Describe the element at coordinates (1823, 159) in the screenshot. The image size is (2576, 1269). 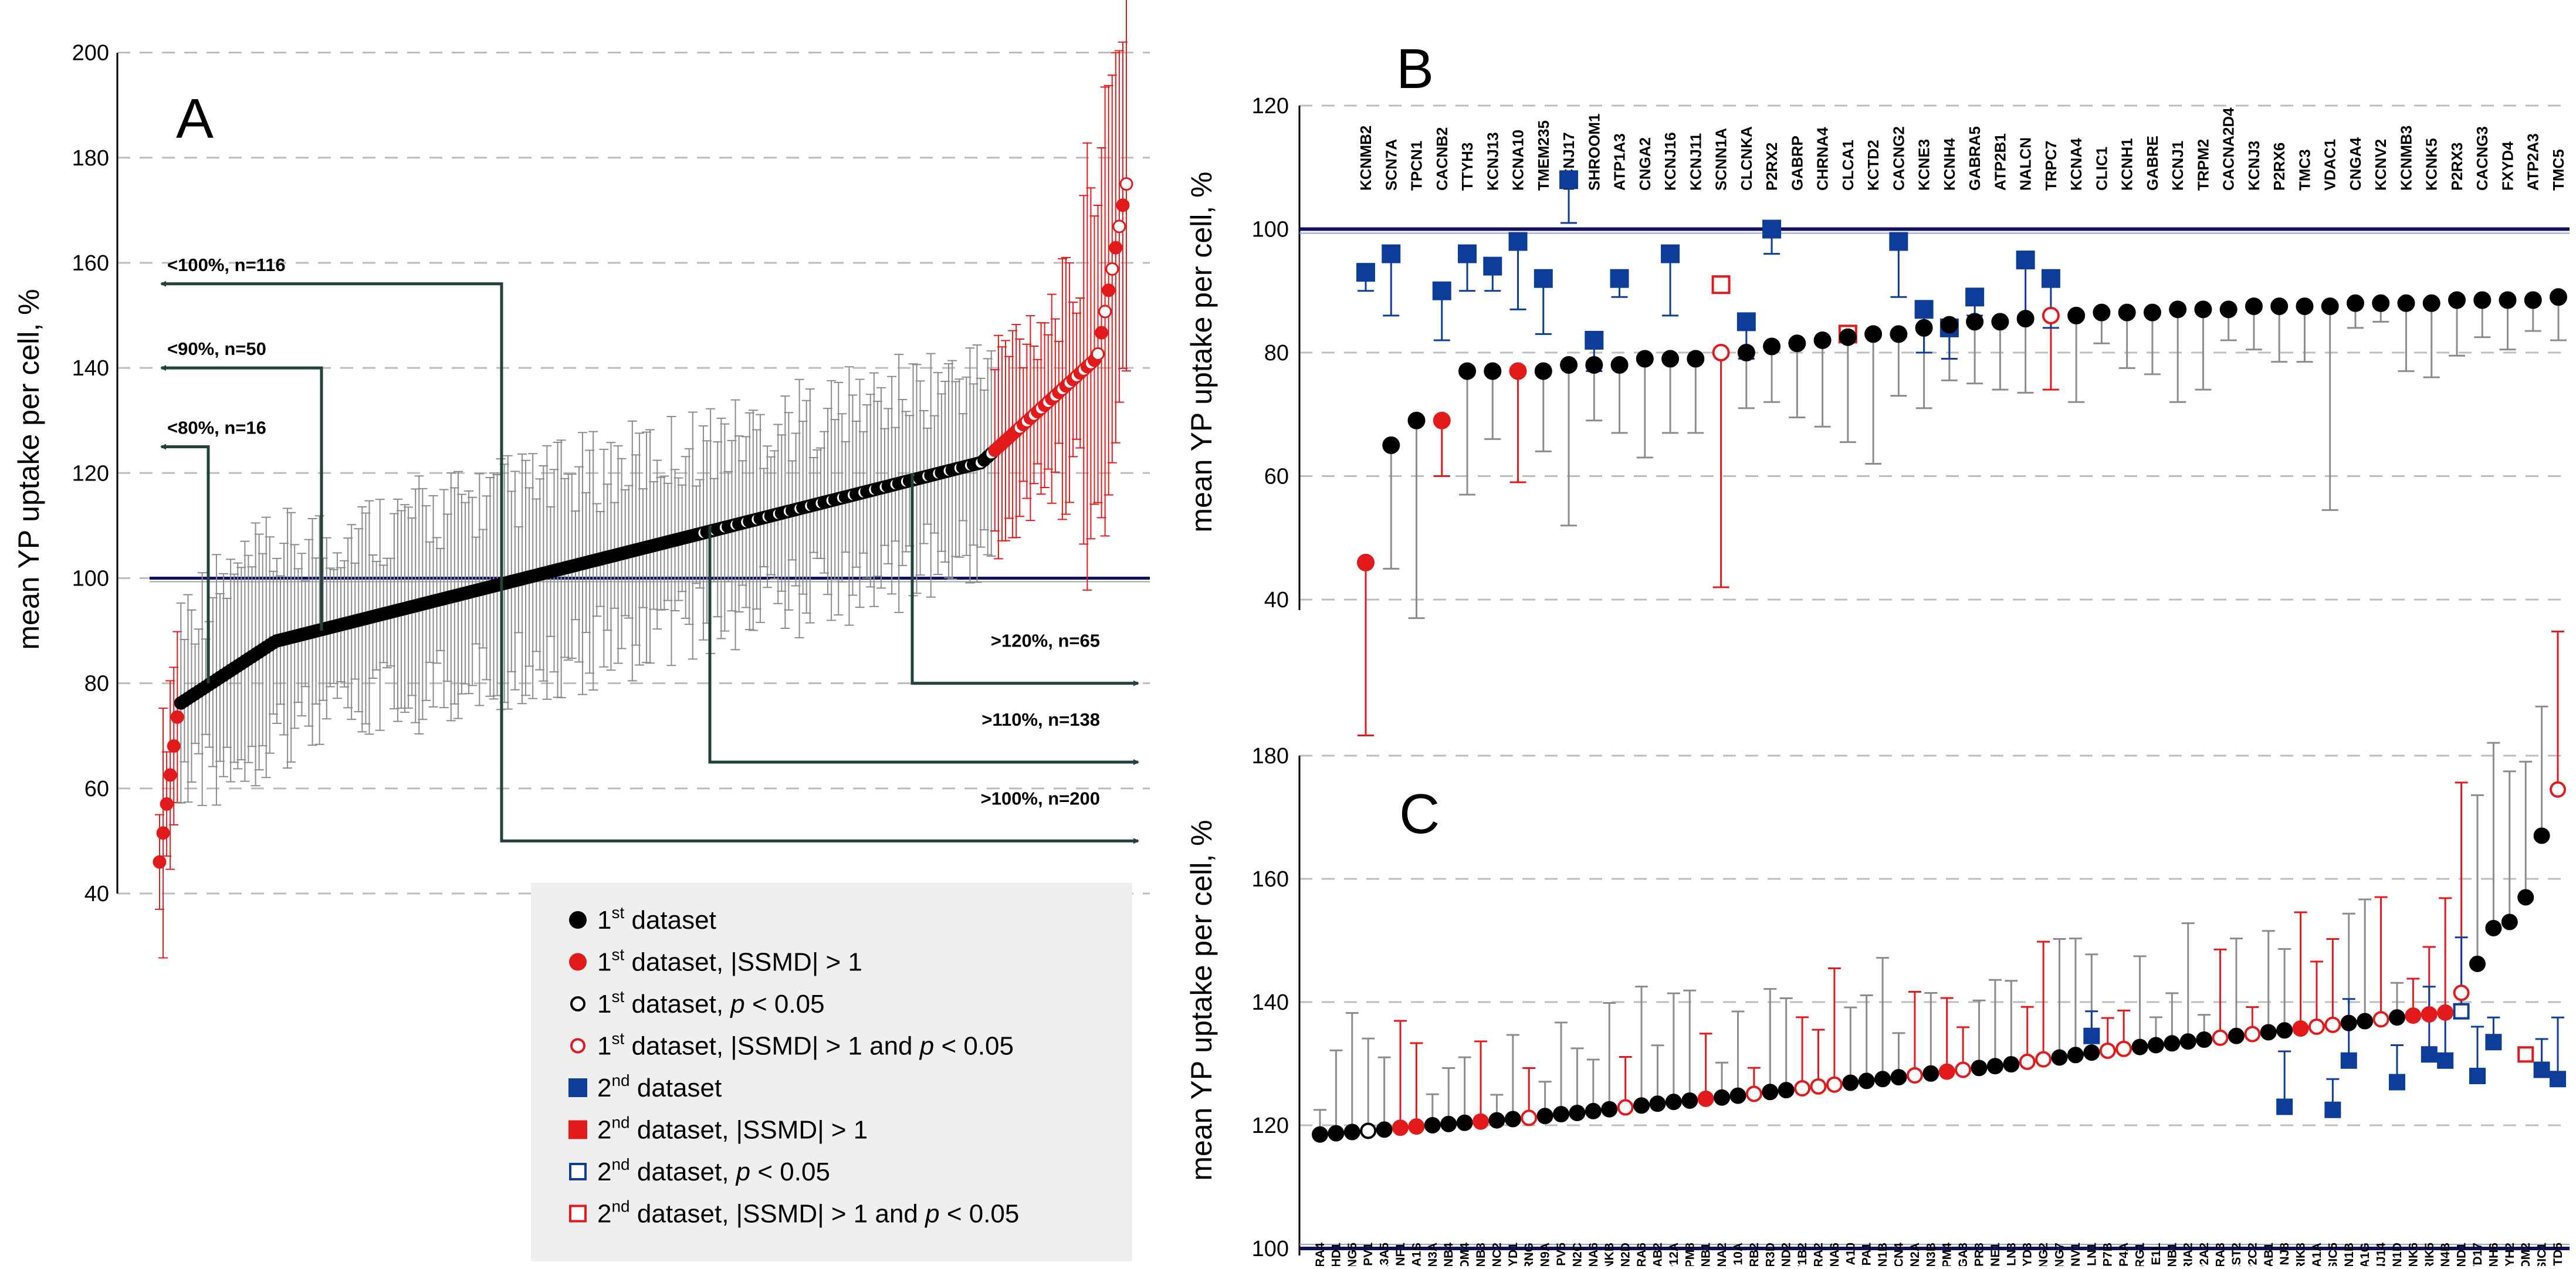
I see `category-label: CHRNA4` at that location.